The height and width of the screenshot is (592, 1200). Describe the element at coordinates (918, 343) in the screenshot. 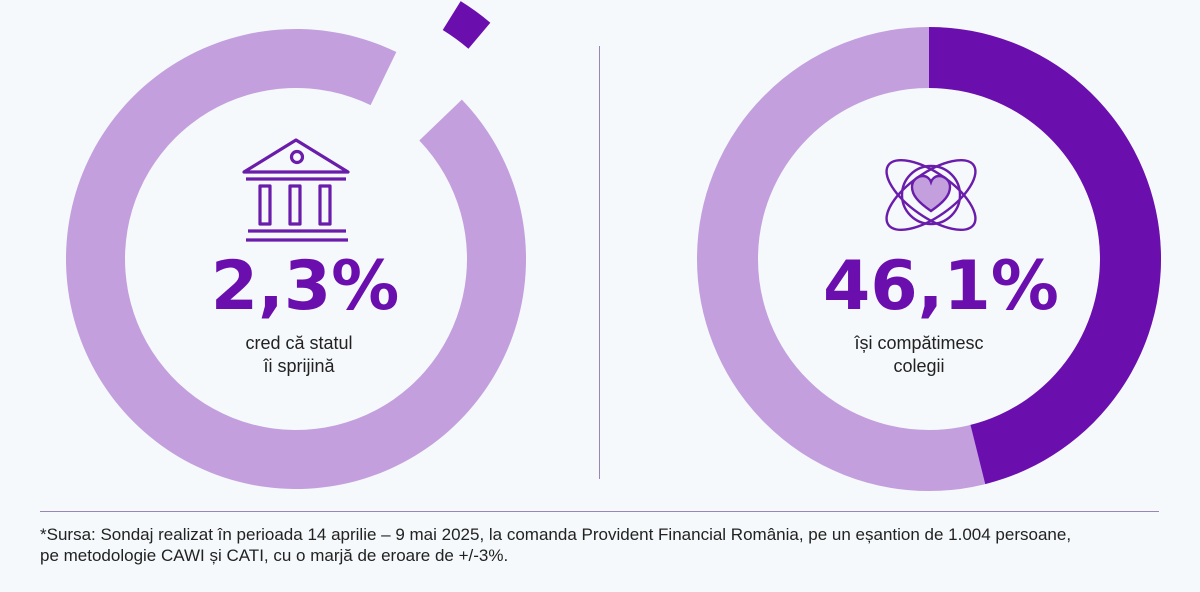

I see `caption-line-1: își compătimesc` at that location.